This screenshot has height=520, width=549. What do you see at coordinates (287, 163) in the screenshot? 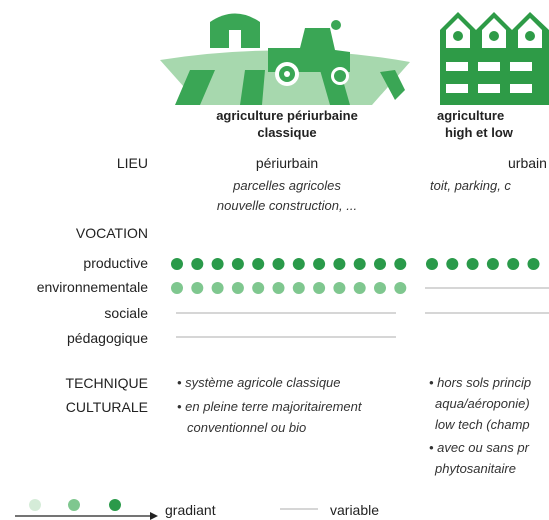
I see `lieu: périurbain` at bounding box center [287, 163].